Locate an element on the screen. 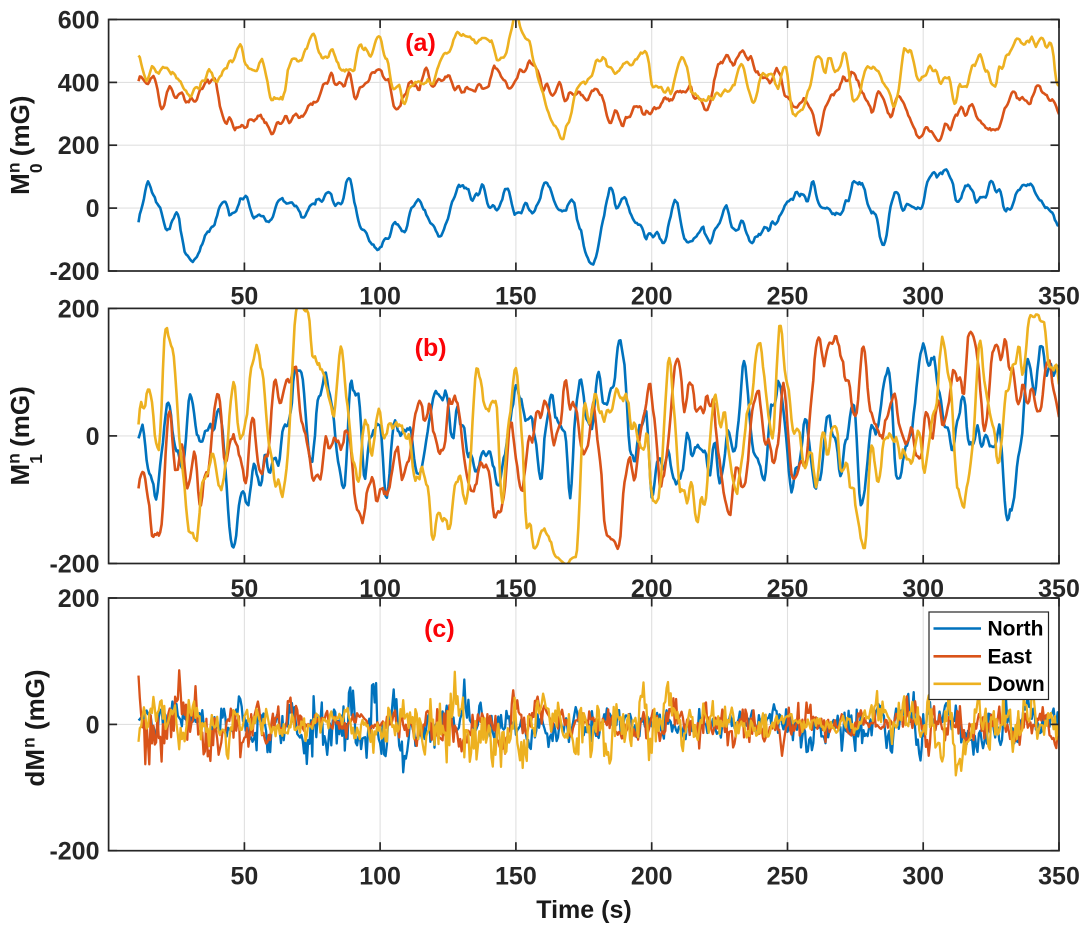  svg-text: dMn (mG) is located at coordinates (35, 727).